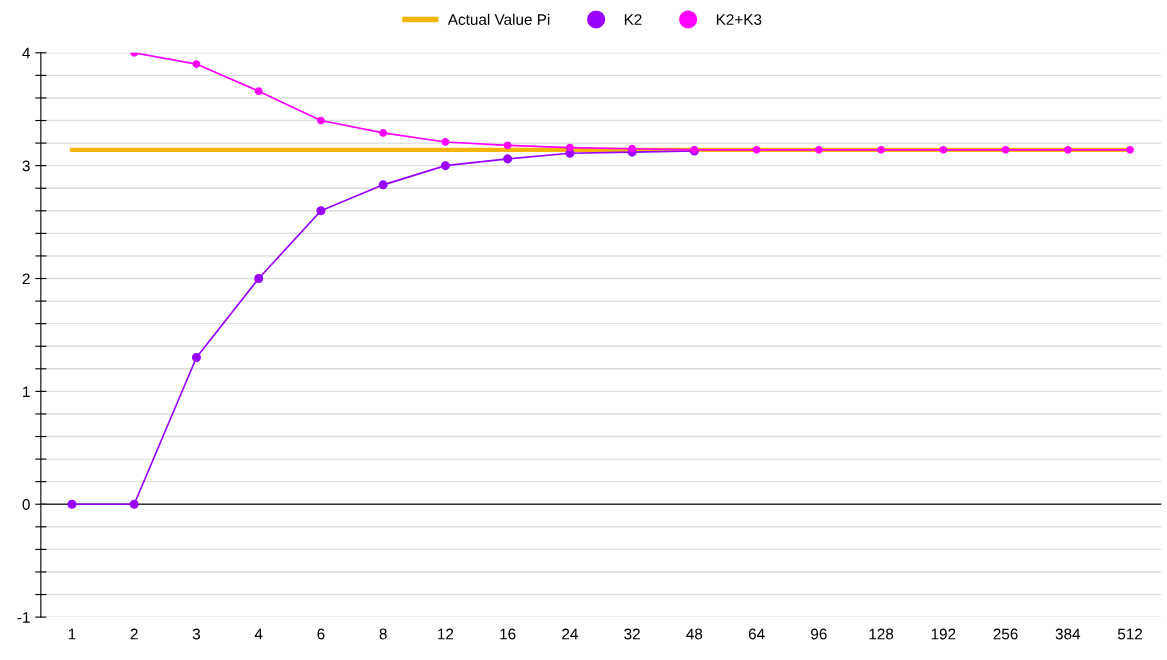 This screenshot has width=1167, height=660. Describe the element at coordinates (819, 634) in the screenshot. I see `x-tick-label: 96` at that location.